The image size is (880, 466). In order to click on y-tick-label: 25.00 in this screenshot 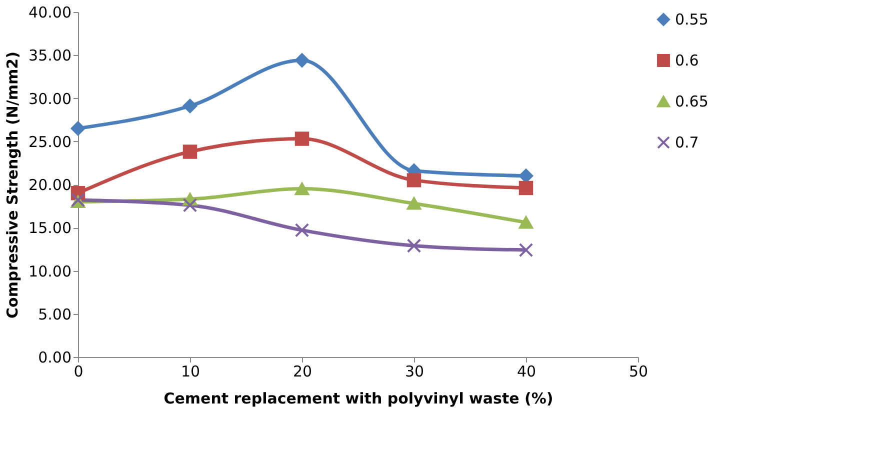, I will do `click(50, 141)`.